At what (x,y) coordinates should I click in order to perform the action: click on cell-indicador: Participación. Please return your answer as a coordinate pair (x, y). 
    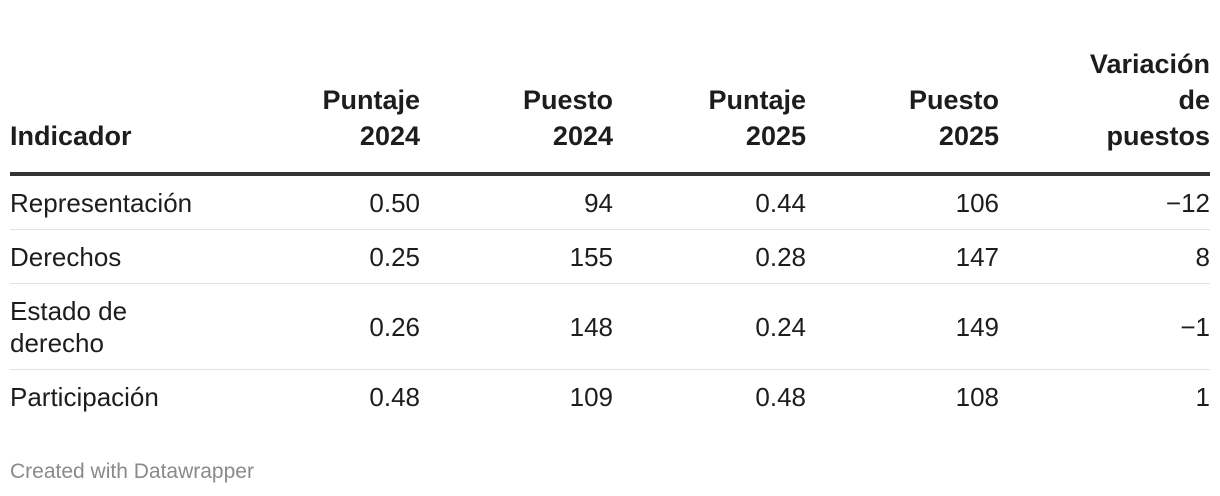
    Looking at the image, I should click on (119, 397).